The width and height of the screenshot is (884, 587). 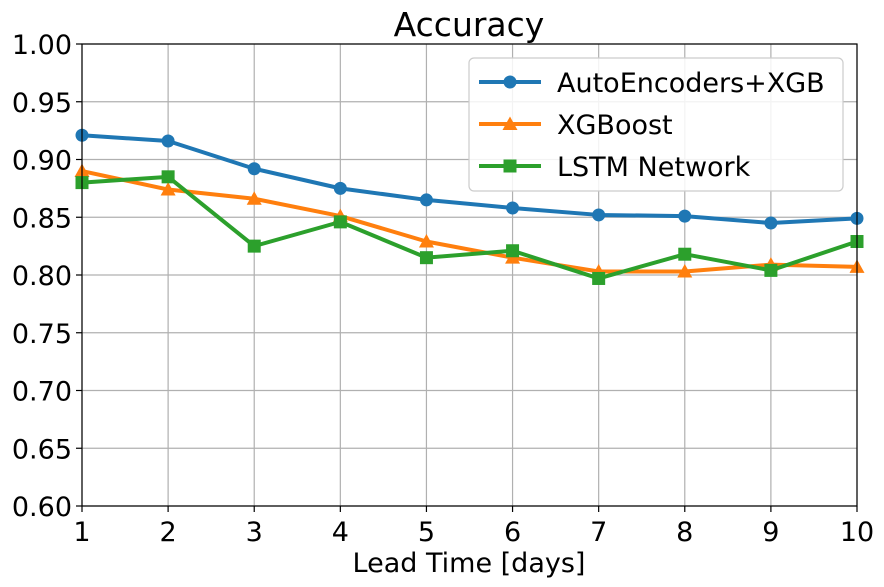 I want to click on y-tick-label: 0.95, so click(x=42, y=103).